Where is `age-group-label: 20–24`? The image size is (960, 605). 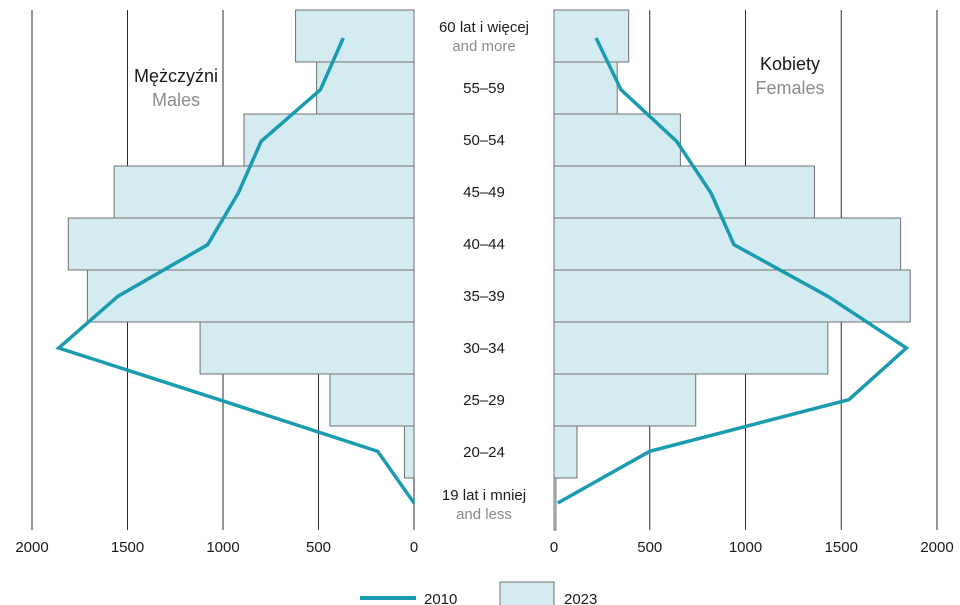
age-group-label: 20–24 is located at coordinates (484, 452).